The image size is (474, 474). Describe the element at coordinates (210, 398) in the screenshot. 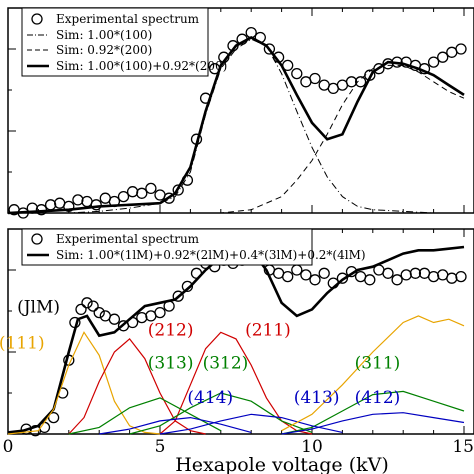

I see `peak-annotation: (414)` at that location.